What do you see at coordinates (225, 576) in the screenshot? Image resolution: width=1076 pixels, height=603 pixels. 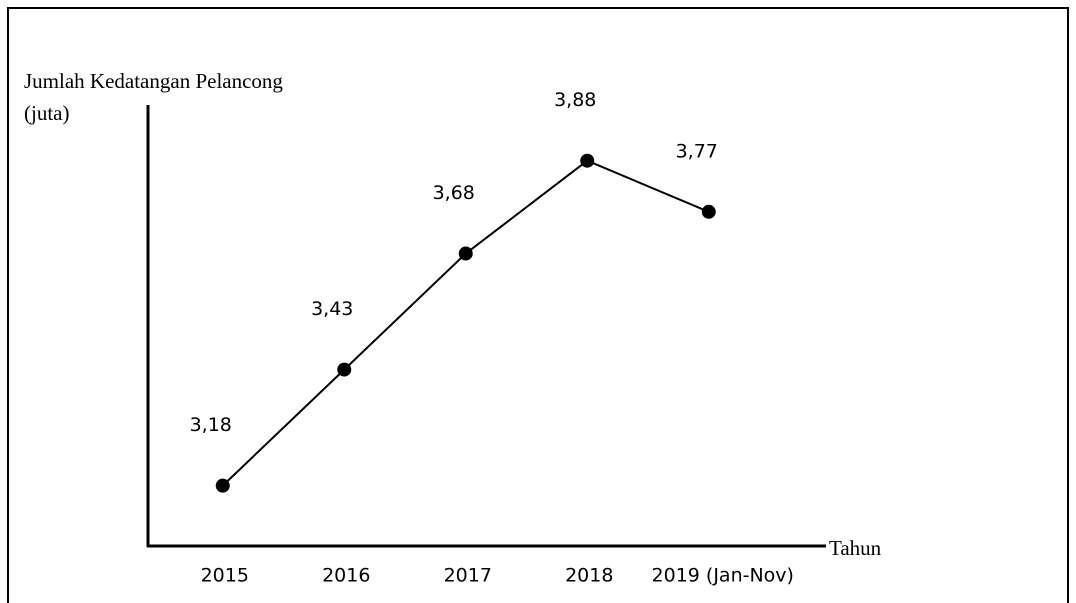 I see `x-tick-label: 2015` at bounding box center [225, 576].